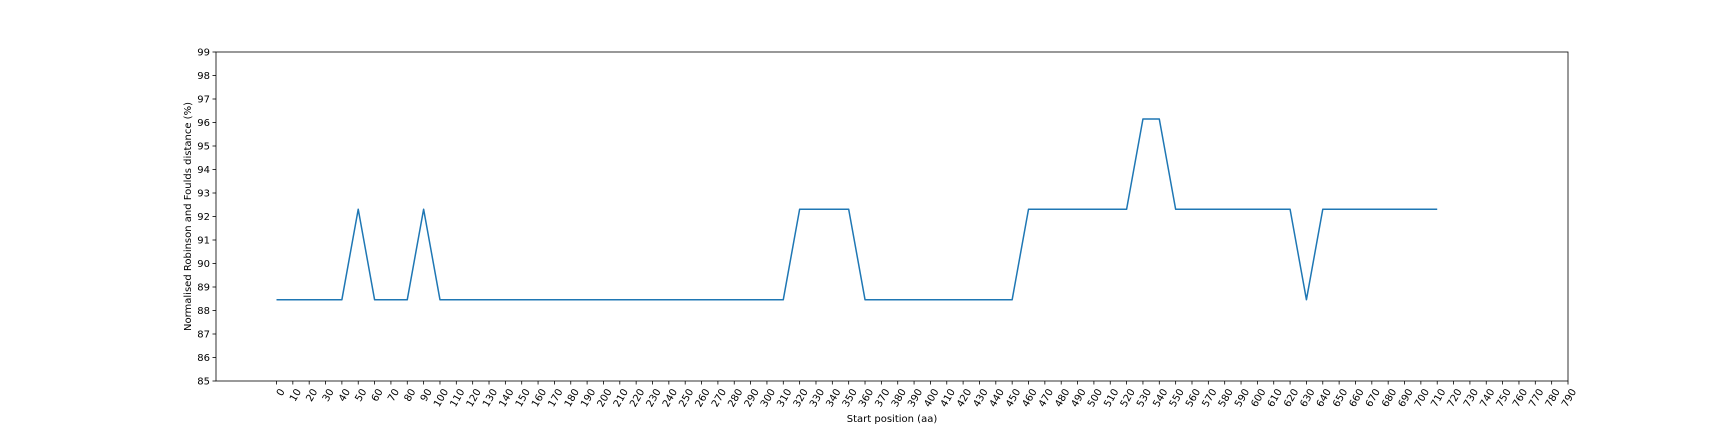 Image resolution: width=1728 pixels, height=432 pixels. What do you see at coordinates (1275, 398) in the screenshot?
I see `x-tick-label: 610` at bounding box center [1275, 398].